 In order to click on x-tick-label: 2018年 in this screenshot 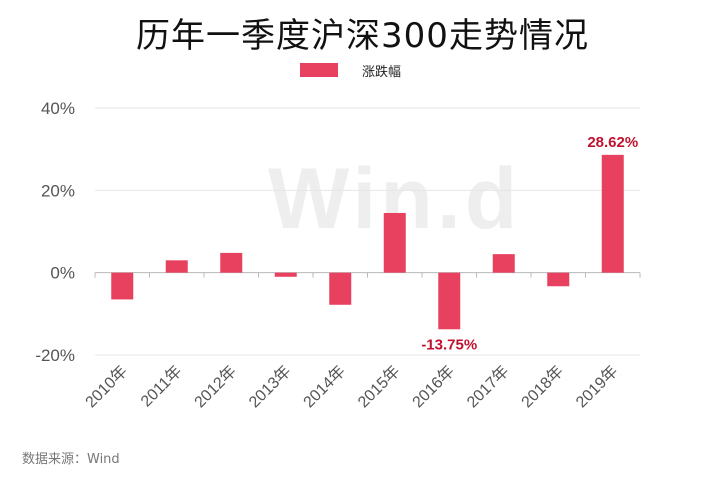, I will do `click(542, 386)`.